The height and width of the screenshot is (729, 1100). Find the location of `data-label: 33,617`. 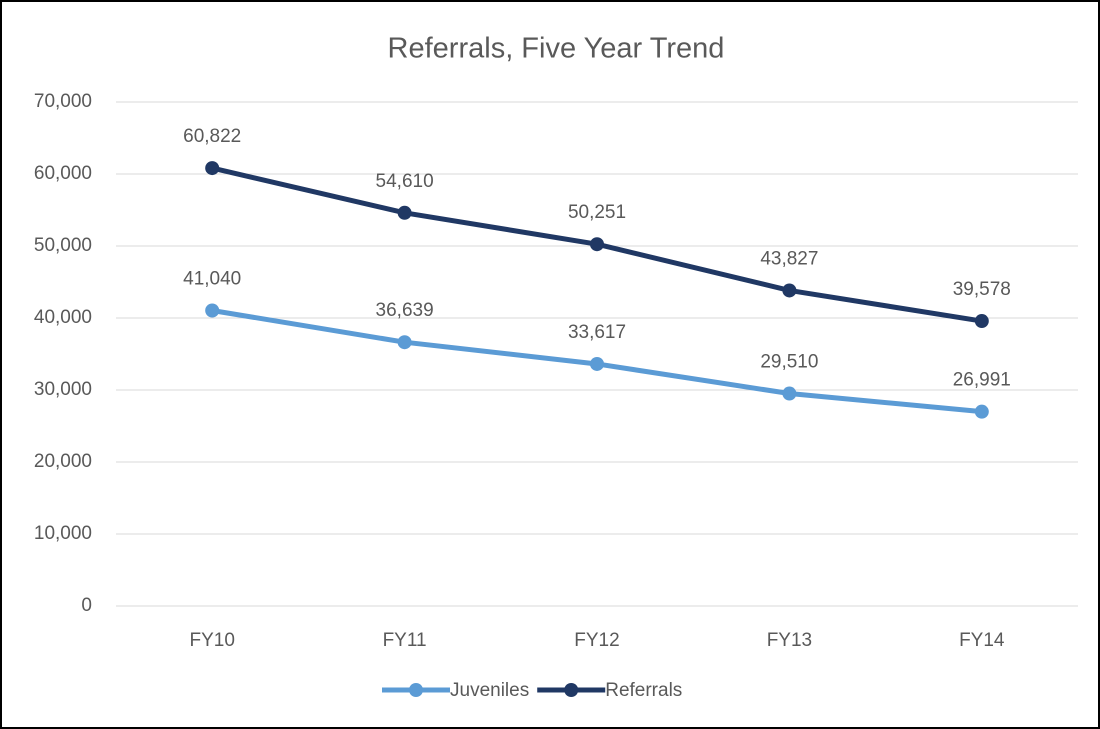

data-label: 33,617 is located at coordinates (597, 332).